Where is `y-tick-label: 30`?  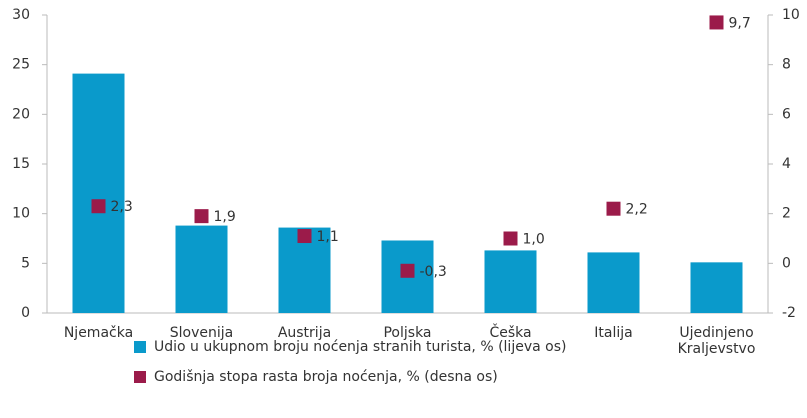 y-tick-label: 30 is located at coordinates (21, 15).